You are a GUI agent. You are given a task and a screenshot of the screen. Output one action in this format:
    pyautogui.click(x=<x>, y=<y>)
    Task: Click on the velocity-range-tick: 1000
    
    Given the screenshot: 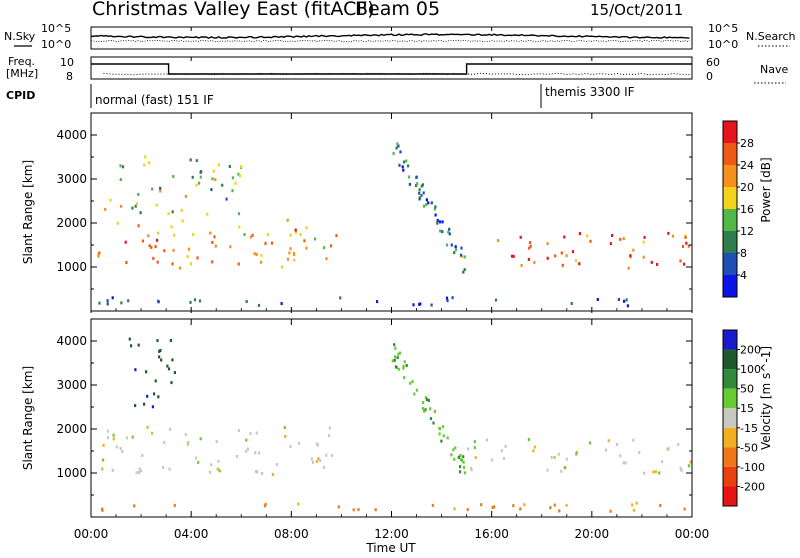 What is the action you would take?
    pyautogui.click(x=71, y=473)
    